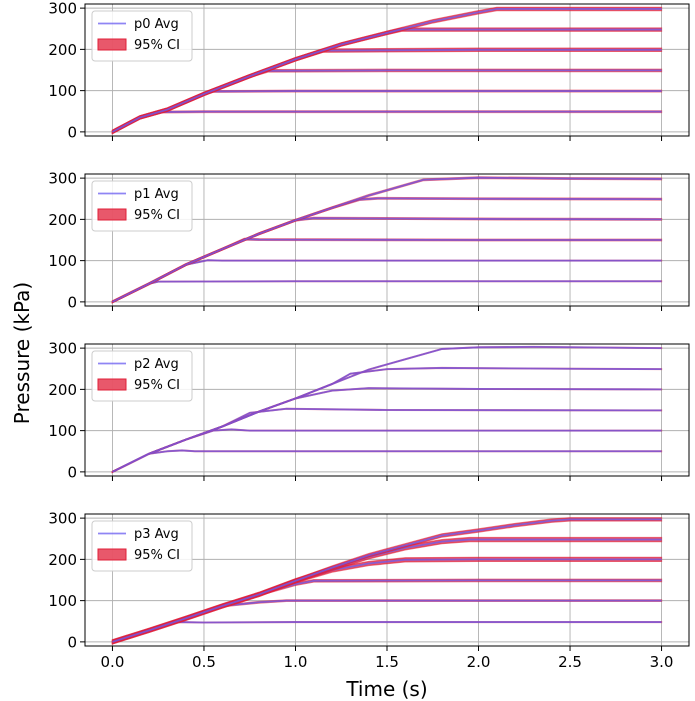 This screenshot has height=701, width=695. I want to click on legend-avg-label: p1 Avg, so click(156, 194).